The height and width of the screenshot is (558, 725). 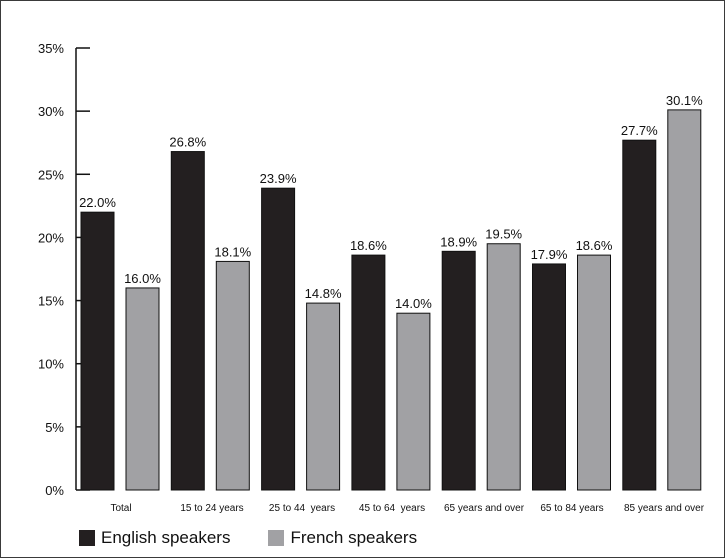 I want to click on data-label: 16.0%, so click(x=142, y=278).